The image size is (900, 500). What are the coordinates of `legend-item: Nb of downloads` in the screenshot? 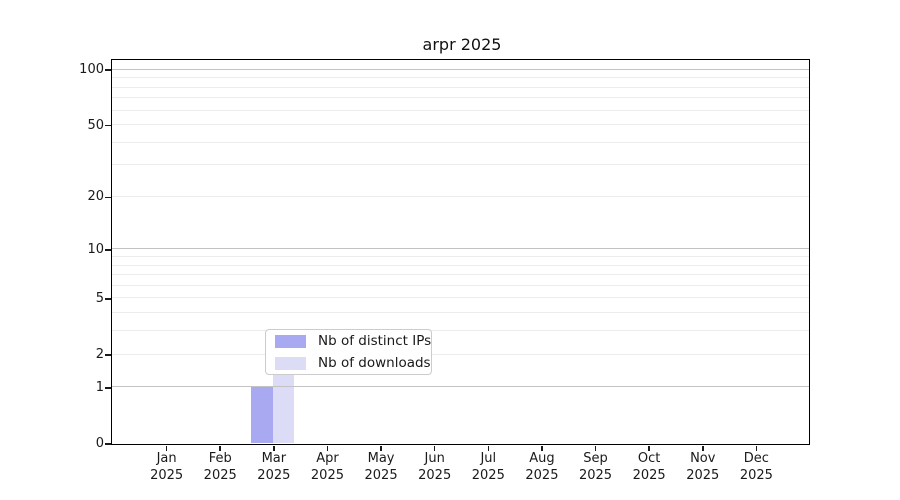 It's located at (353, 363).